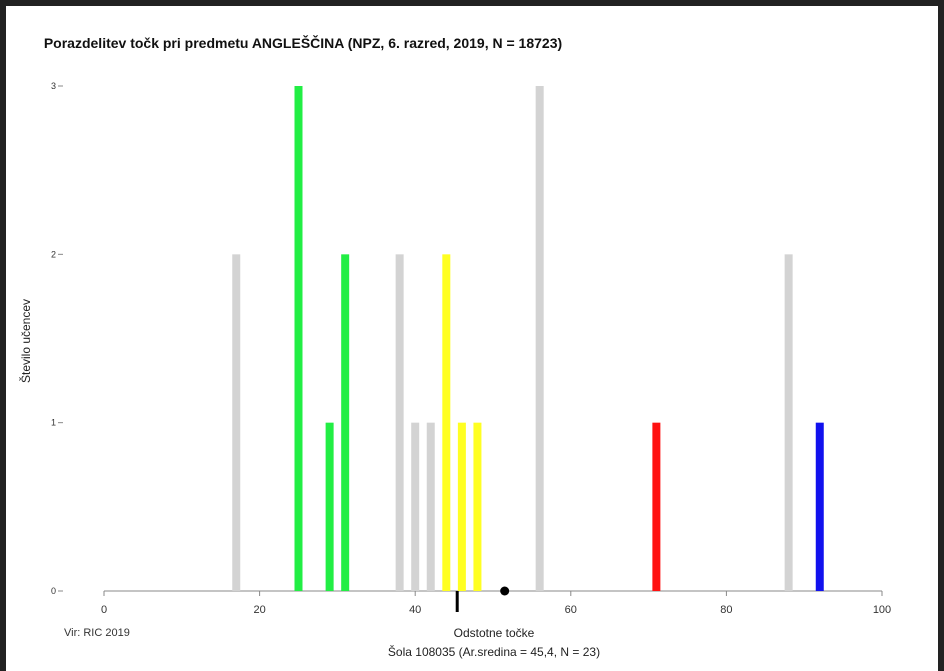 The image size is (944, 671). Describe the element at coordinates (882, 610) in the screenshot. I see `x-tick-label: 100` at that location.